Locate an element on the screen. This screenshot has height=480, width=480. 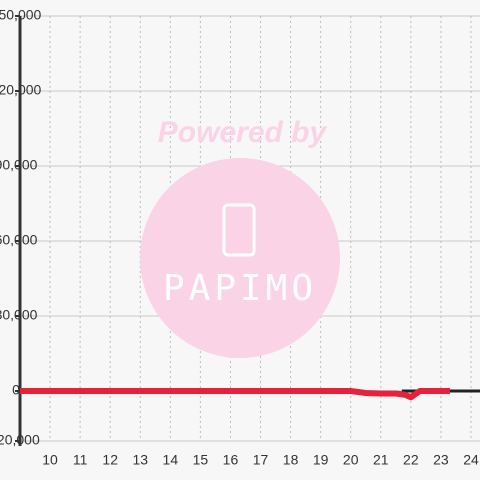
x-tick-label: 12 is located at coordinates (110, 460).